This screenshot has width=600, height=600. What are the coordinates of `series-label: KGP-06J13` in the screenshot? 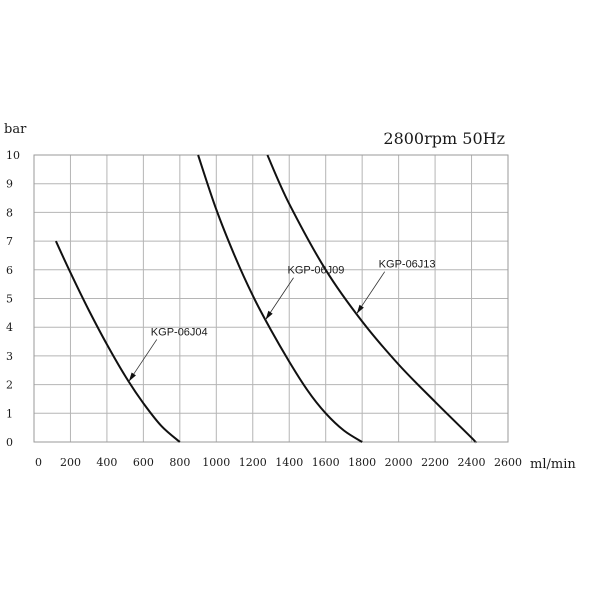 It's located at (407, 265).